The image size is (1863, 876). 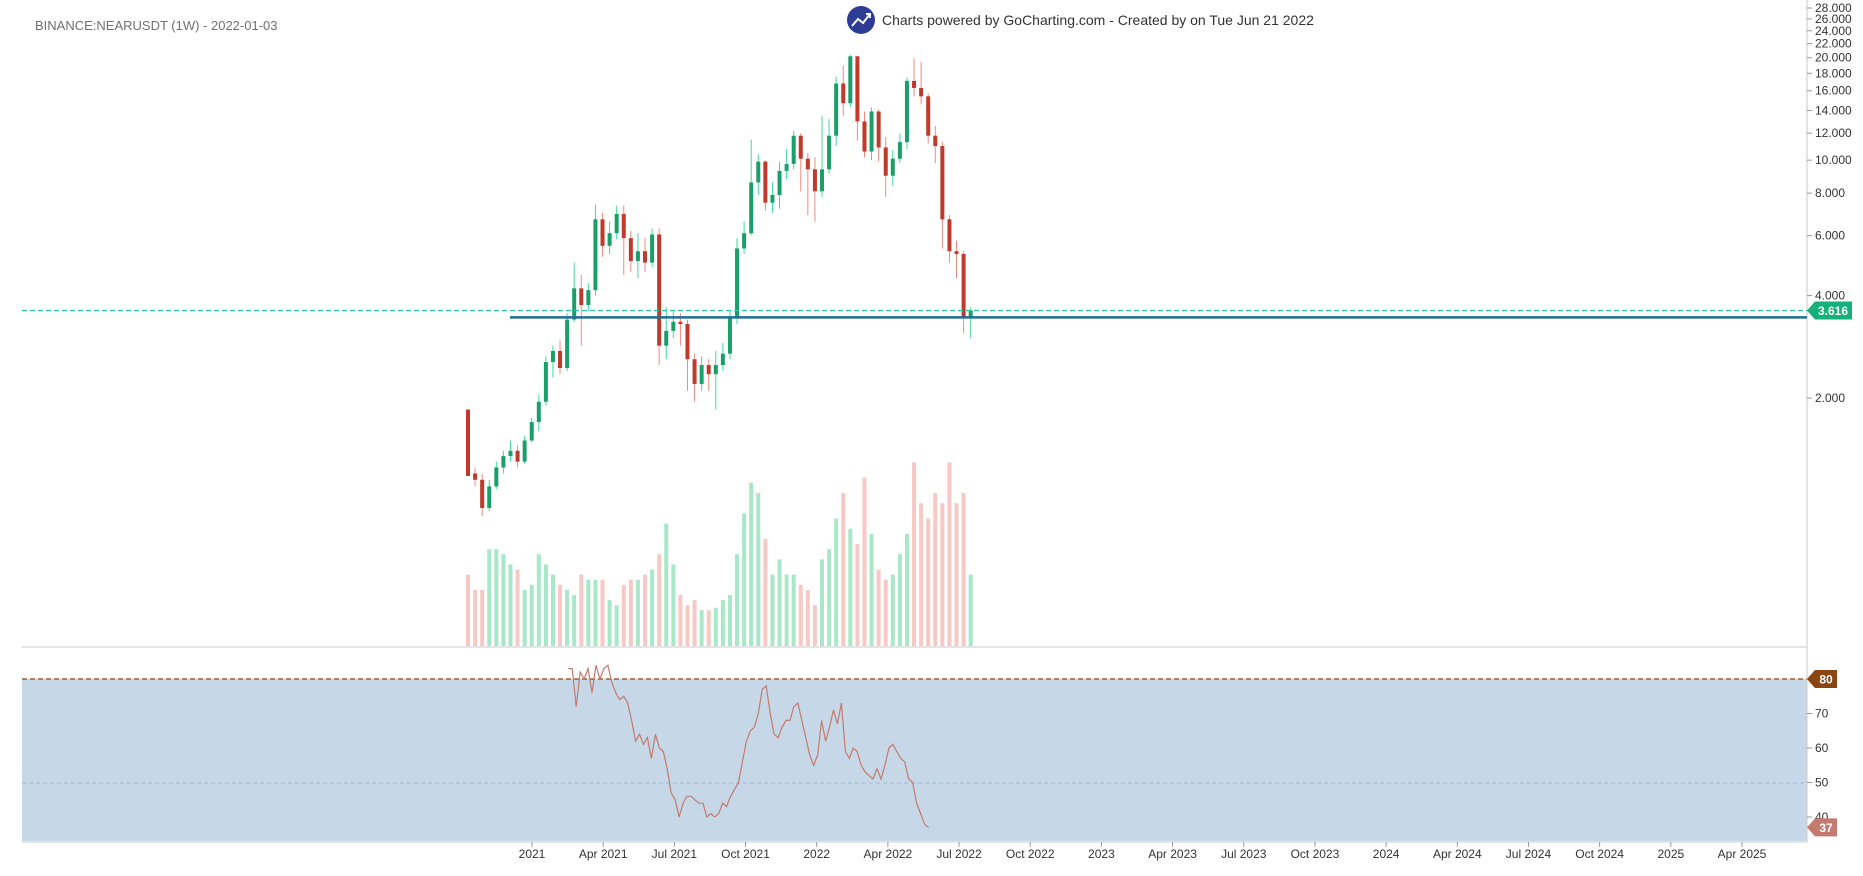 I want to click on price-tick-label: 24.000, so click(x=1833, y=31).